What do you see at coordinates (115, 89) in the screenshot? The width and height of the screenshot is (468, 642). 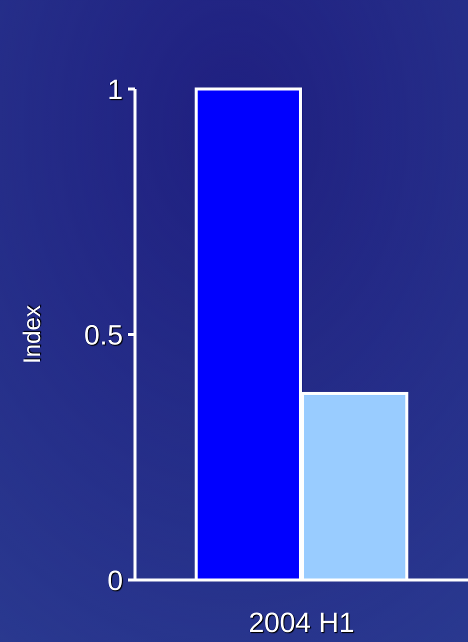 I see `y-tick-label: 1` at bounding box center [115, 89].